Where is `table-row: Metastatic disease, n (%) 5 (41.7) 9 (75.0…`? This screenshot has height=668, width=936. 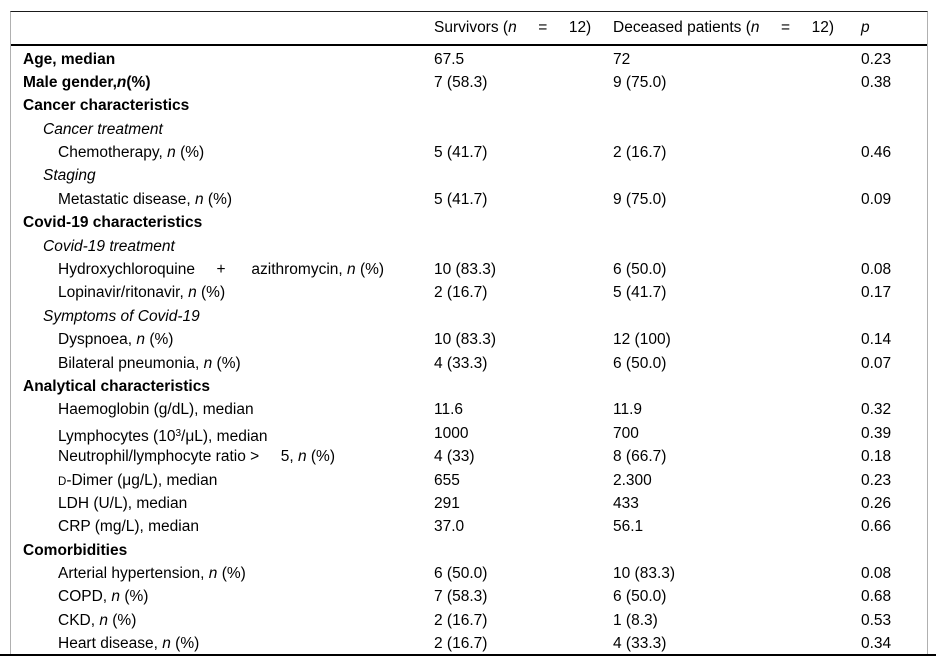
table-row: Metastatic disease, n (%) 5 (41.7) 9 (75.0… is located at coordinates (469, 199).